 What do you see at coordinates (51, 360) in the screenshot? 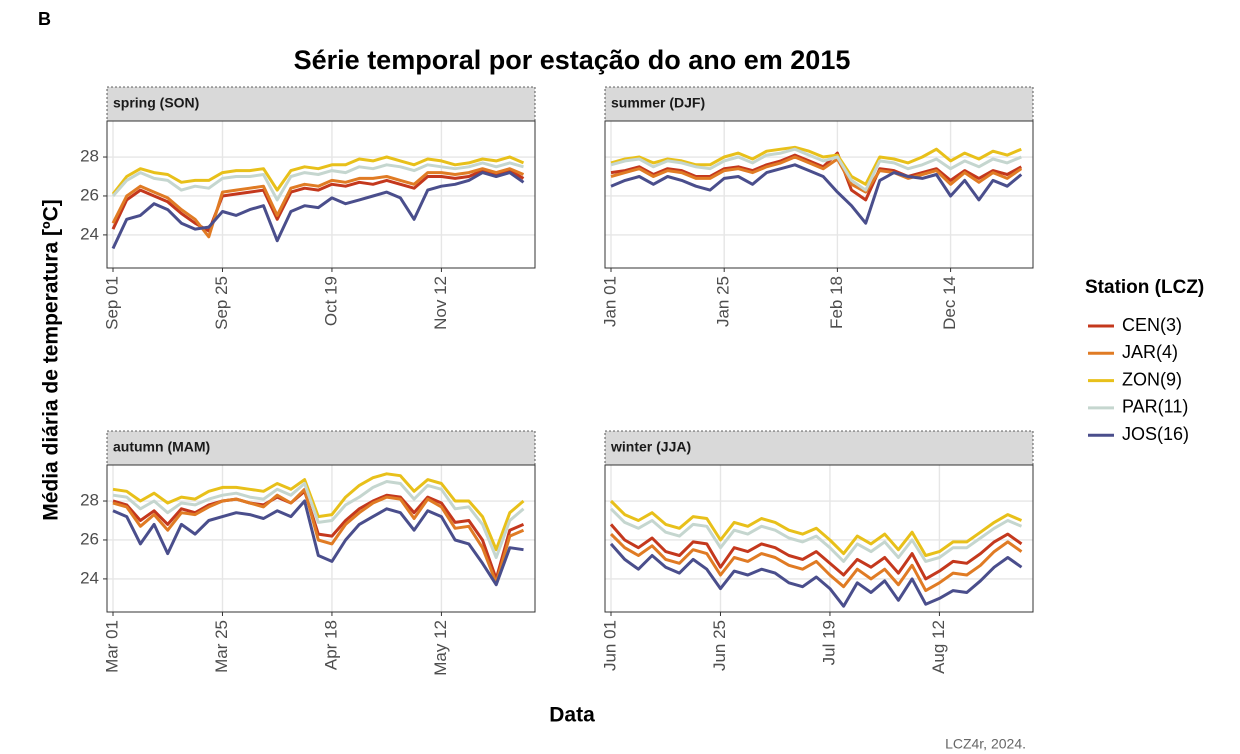
I see `y-axis-label: Média diária de temperatura [ºC]` at bounding box center [51, 360].